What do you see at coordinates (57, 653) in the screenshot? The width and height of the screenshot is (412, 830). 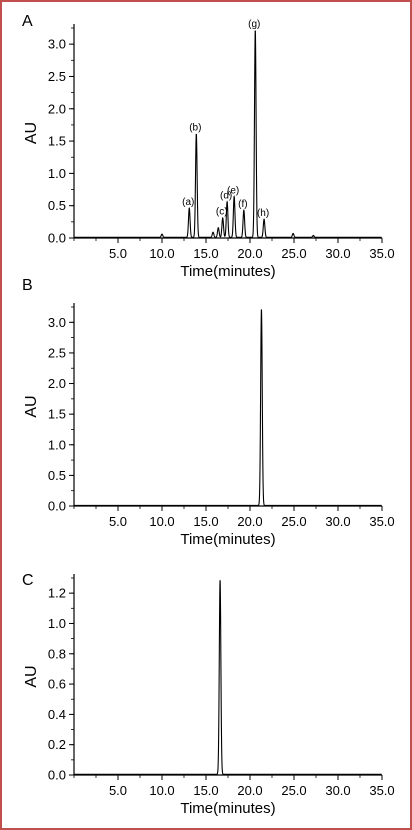 I see `y-tick-label: 0.8` at bounding box center [57, 653].